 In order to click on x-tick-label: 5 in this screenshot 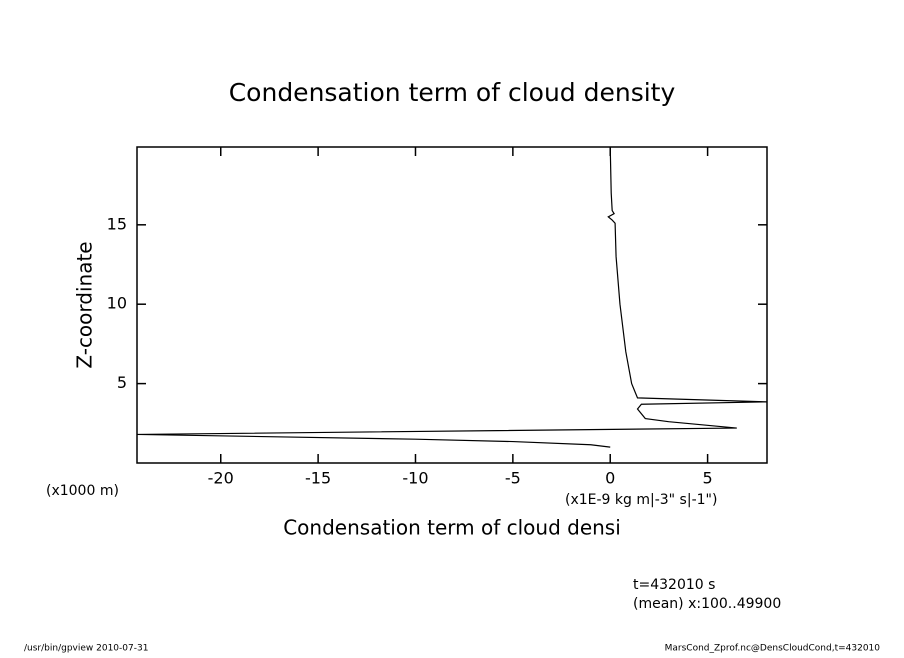, I will do `click(708, 478)`.